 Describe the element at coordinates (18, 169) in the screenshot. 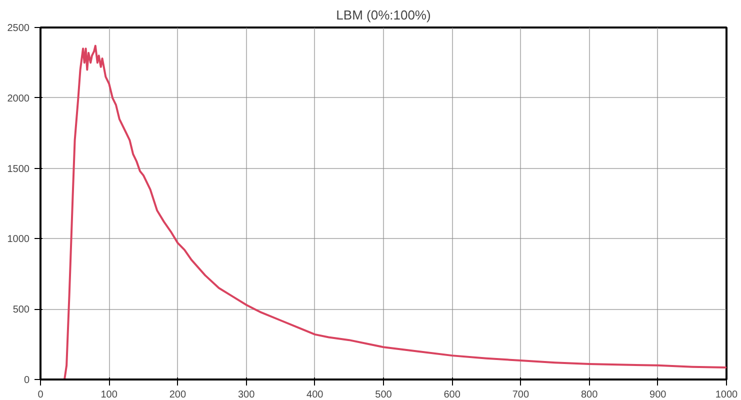

I see `y-tick-label: 1500` at that location.